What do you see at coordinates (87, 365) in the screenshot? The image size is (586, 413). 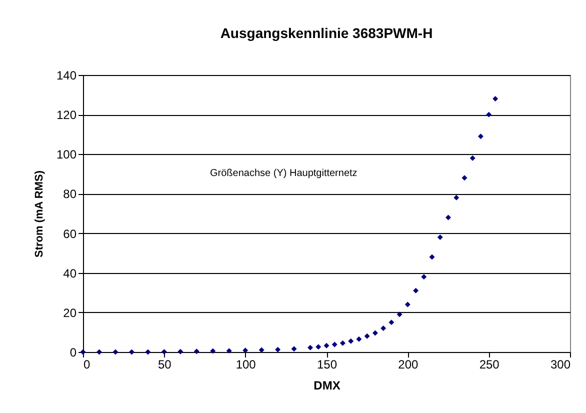 I see `x-tick-label: 0` at bounding box center [87, 365].